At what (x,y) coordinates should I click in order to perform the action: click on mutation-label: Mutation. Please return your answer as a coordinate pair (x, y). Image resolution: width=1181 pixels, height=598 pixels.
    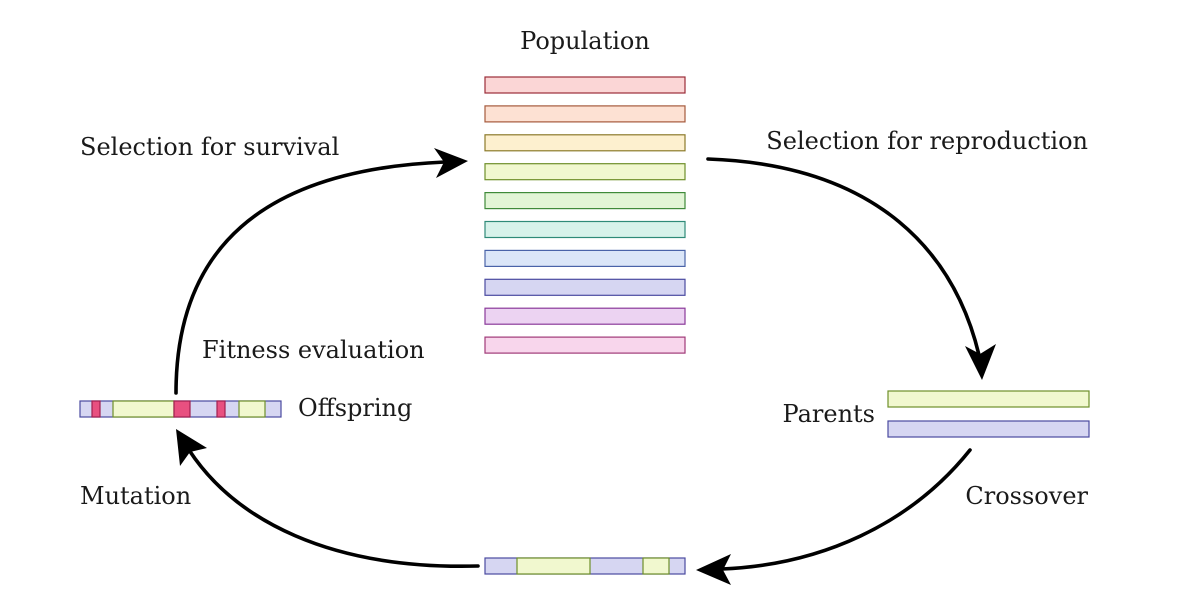
    Looking at the image, I should click on (135, 496).